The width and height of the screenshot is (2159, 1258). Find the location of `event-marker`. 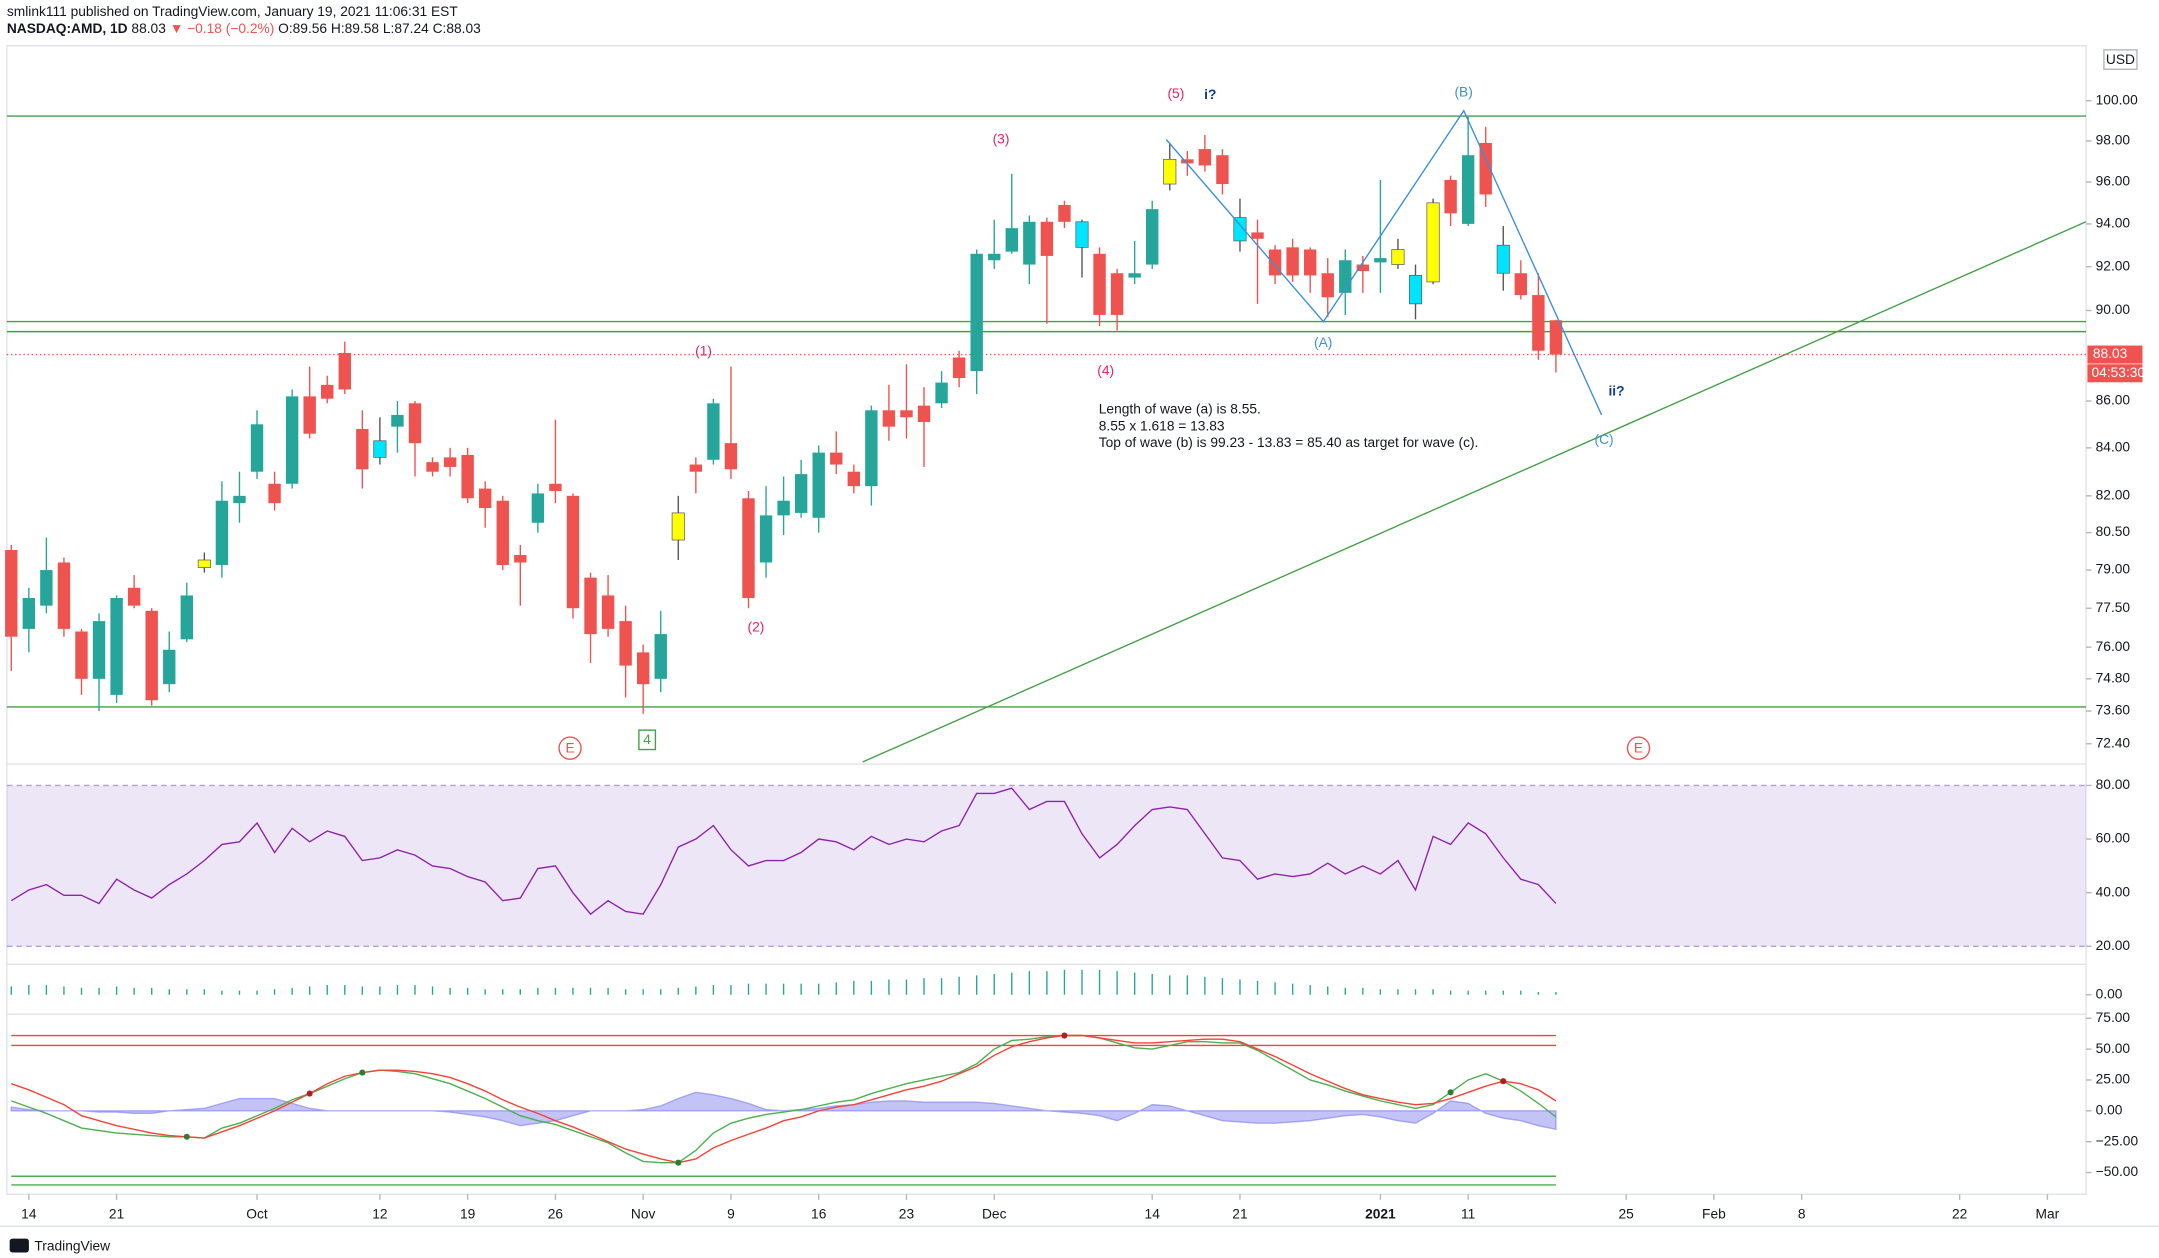

event-marker is located at coordinates (570, 748).